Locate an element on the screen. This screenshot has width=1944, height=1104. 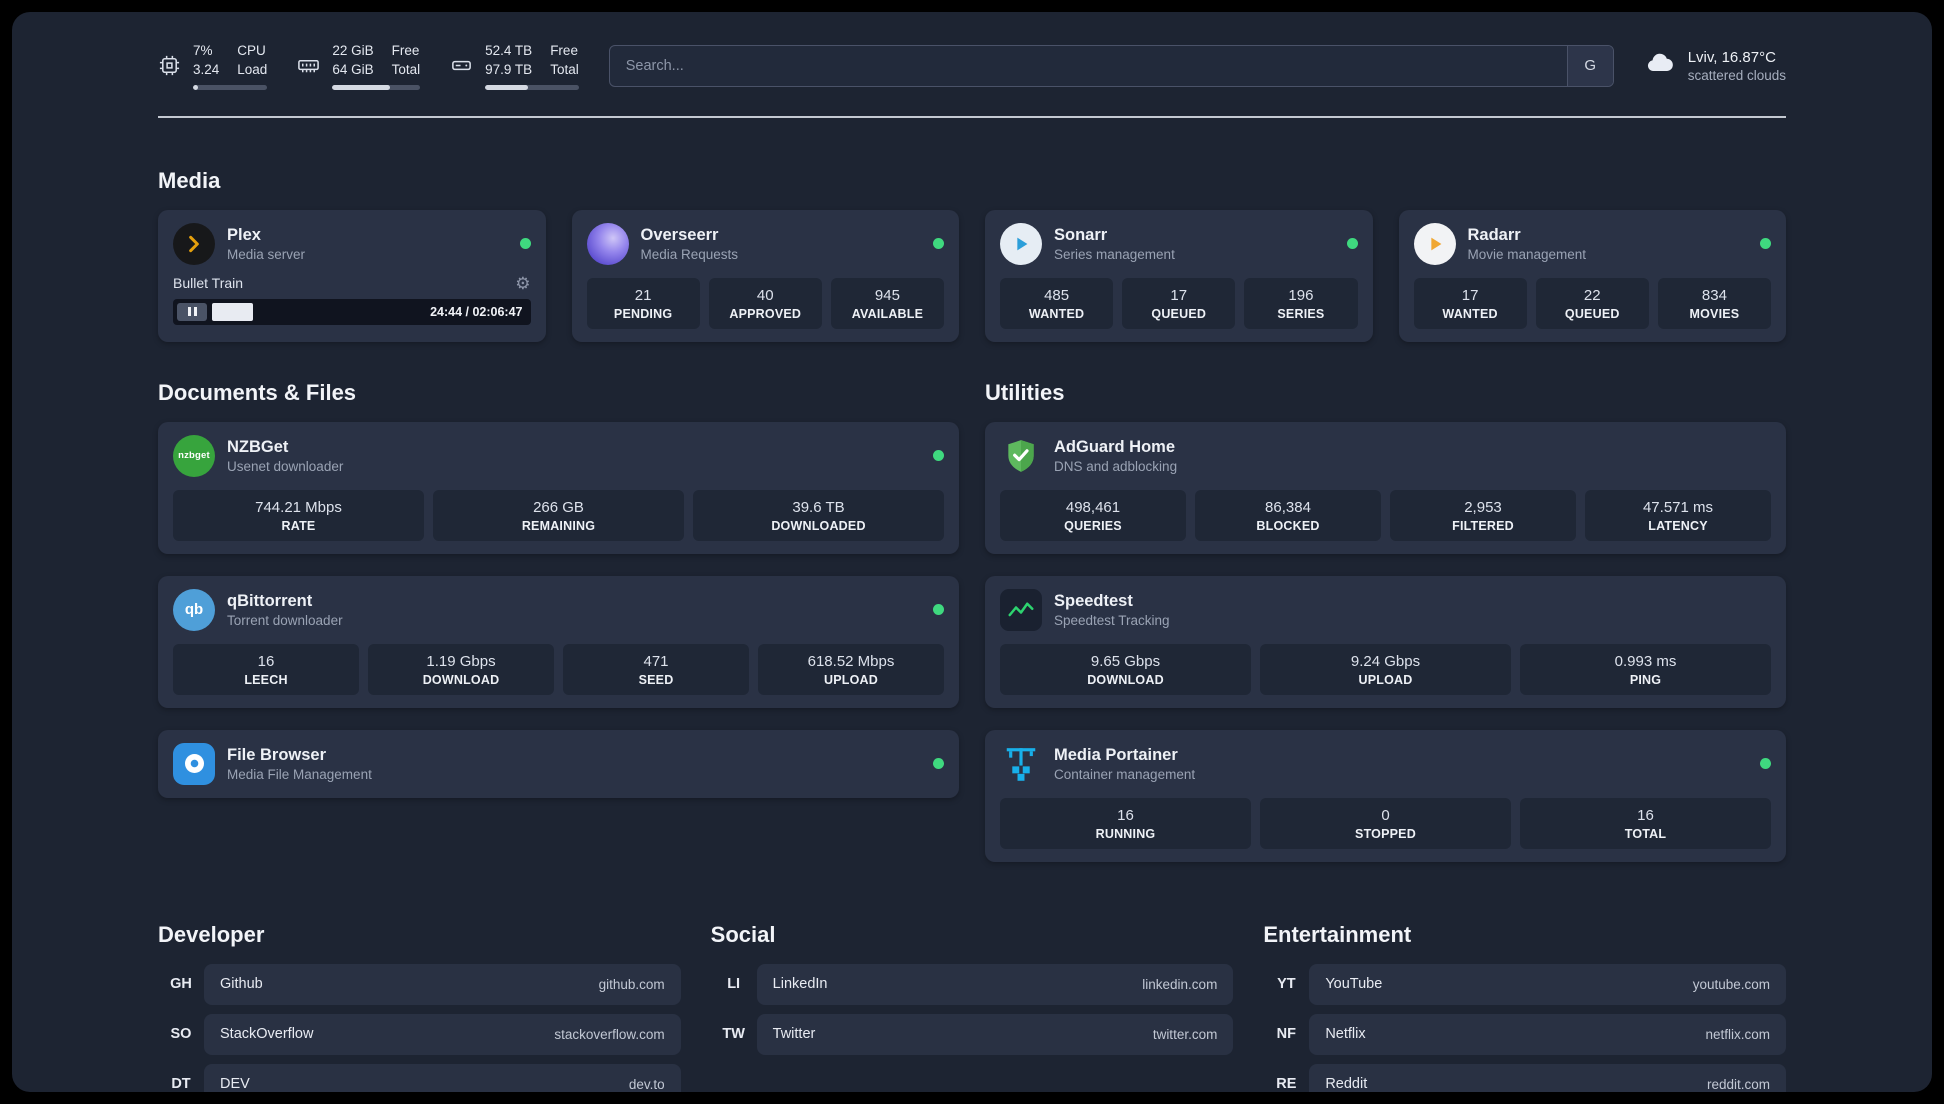
memory-total-label: Total is located at coordinates (406, 69).